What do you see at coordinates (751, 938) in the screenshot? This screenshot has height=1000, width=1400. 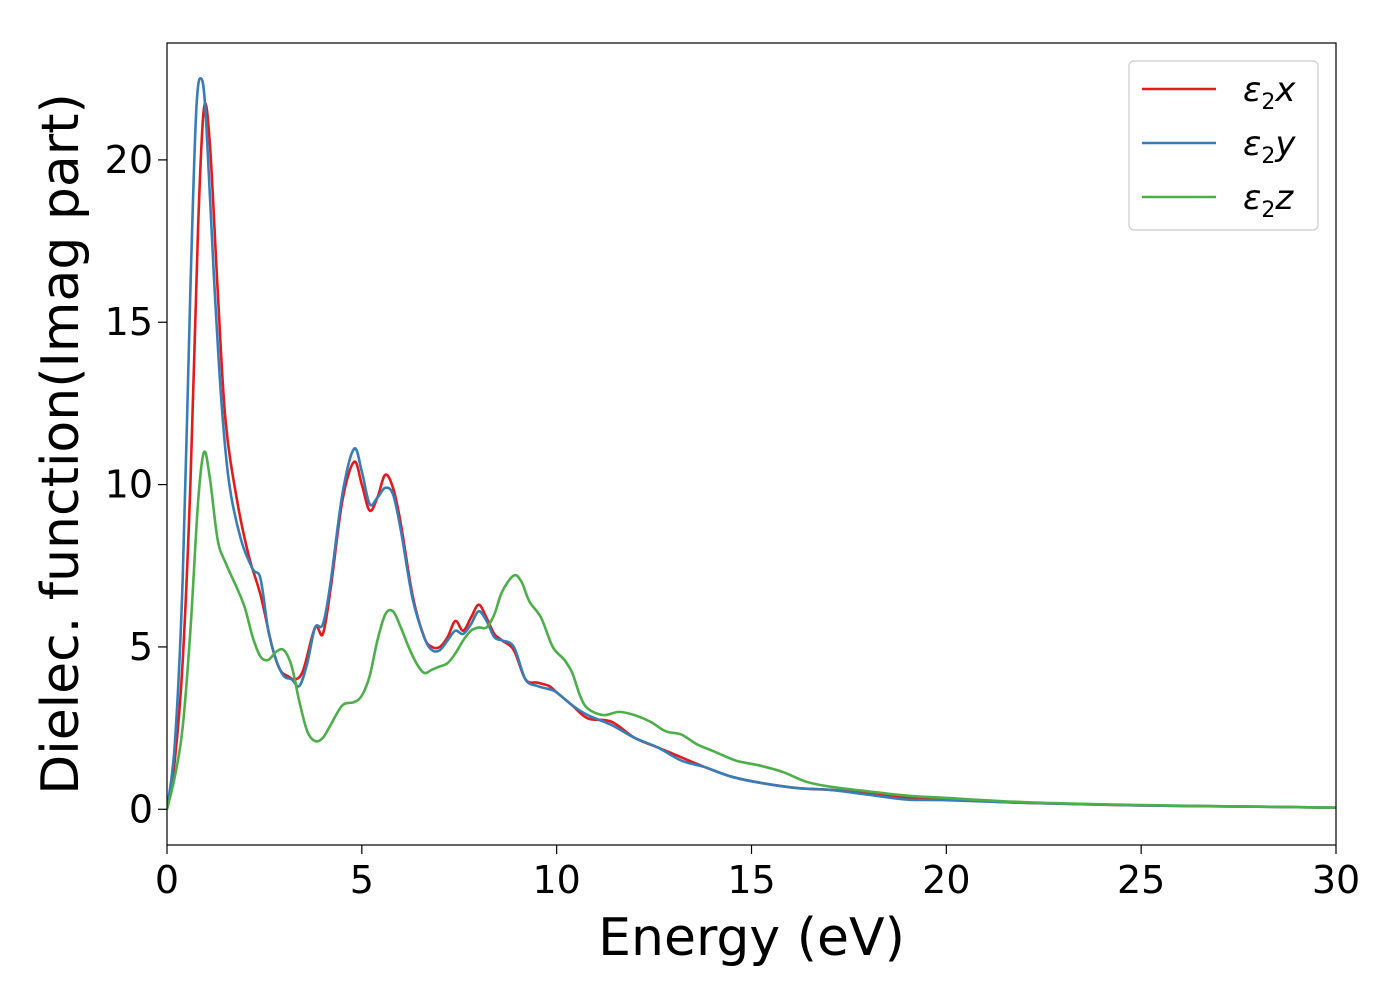 I see `x-axis-title: Energy (eV)` at bounding box center [751, 938].